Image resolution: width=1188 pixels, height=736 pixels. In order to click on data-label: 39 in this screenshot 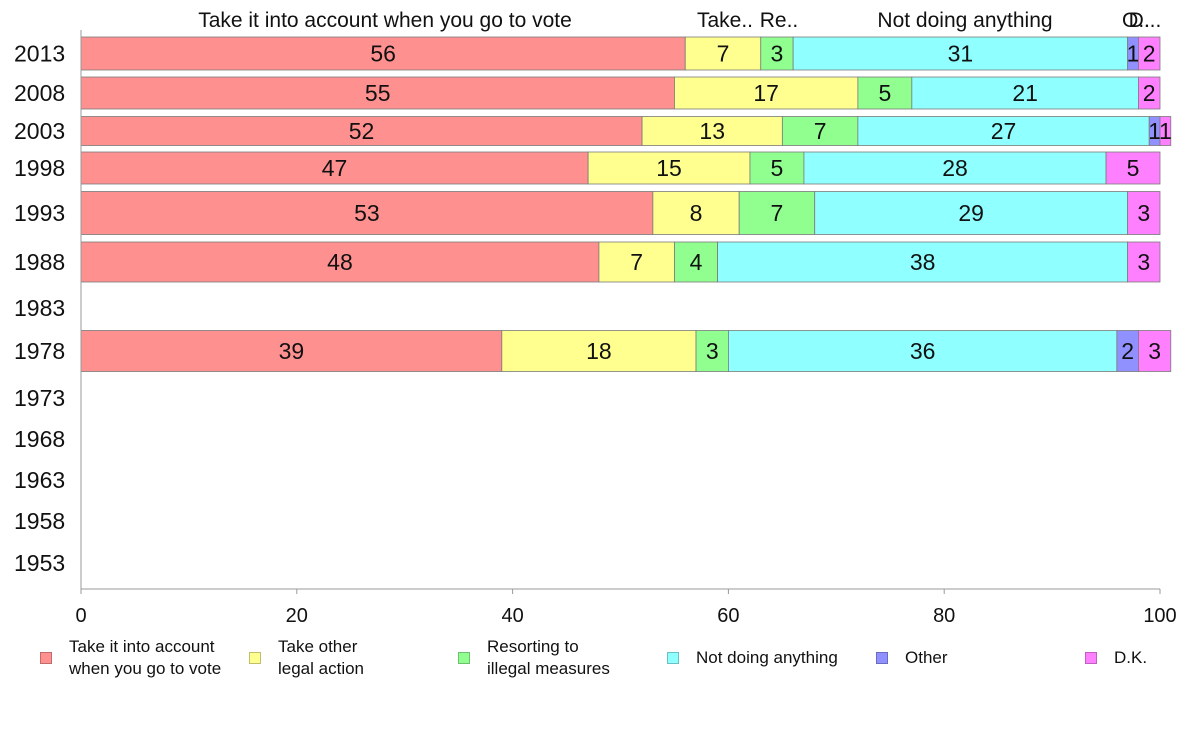, I will do `click(292, 351)`.